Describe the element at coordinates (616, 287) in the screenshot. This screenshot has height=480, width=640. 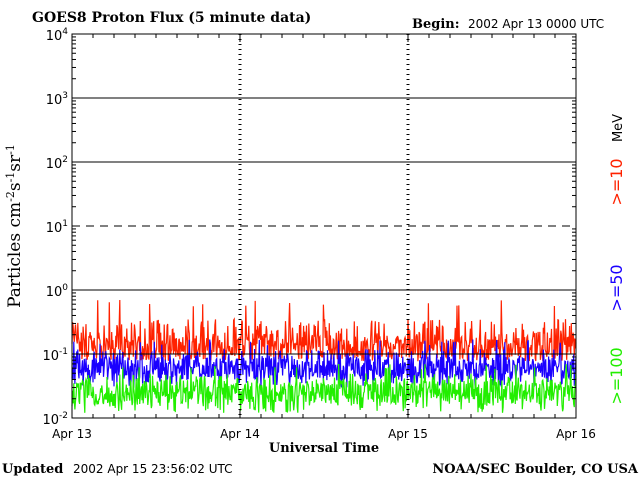
I see `legend-series-label: >=50` at that location.